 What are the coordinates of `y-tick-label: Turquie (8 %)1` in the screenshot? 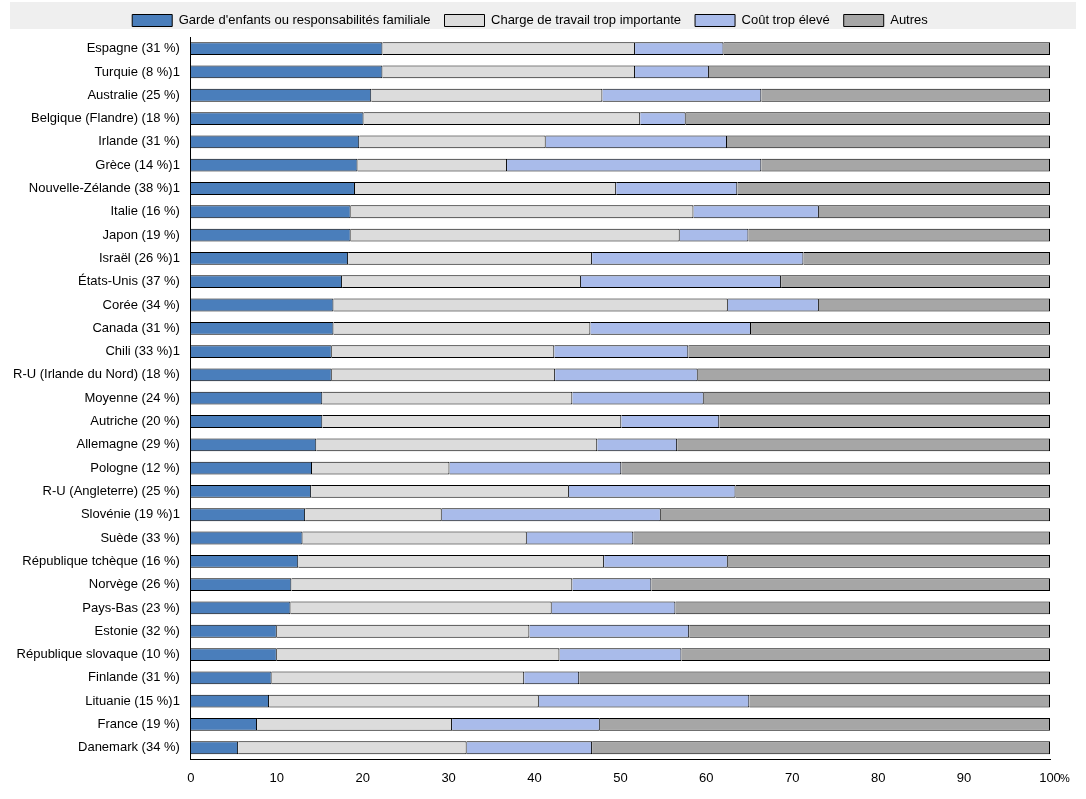 It's located at (137, 71).